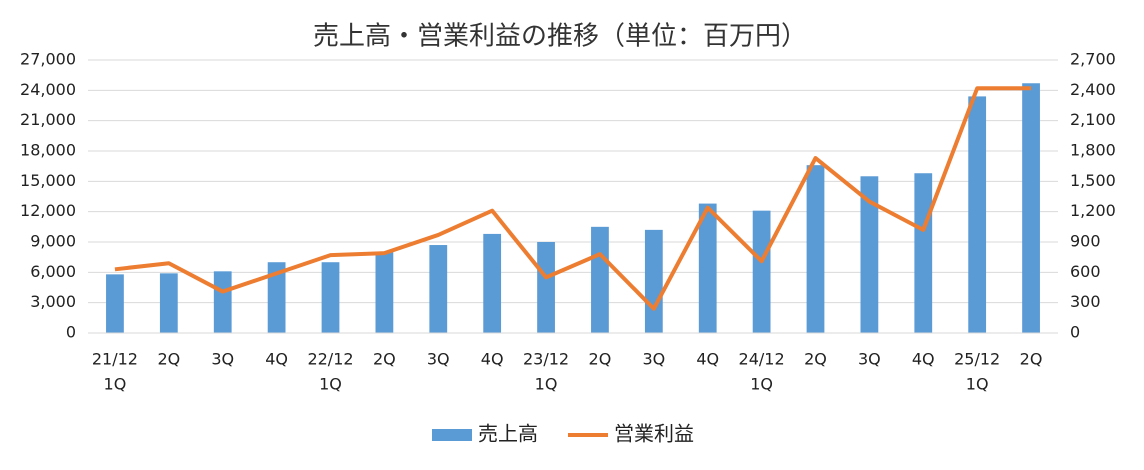  I want to click on y-tick-label: 24,000, so click(48, 89).